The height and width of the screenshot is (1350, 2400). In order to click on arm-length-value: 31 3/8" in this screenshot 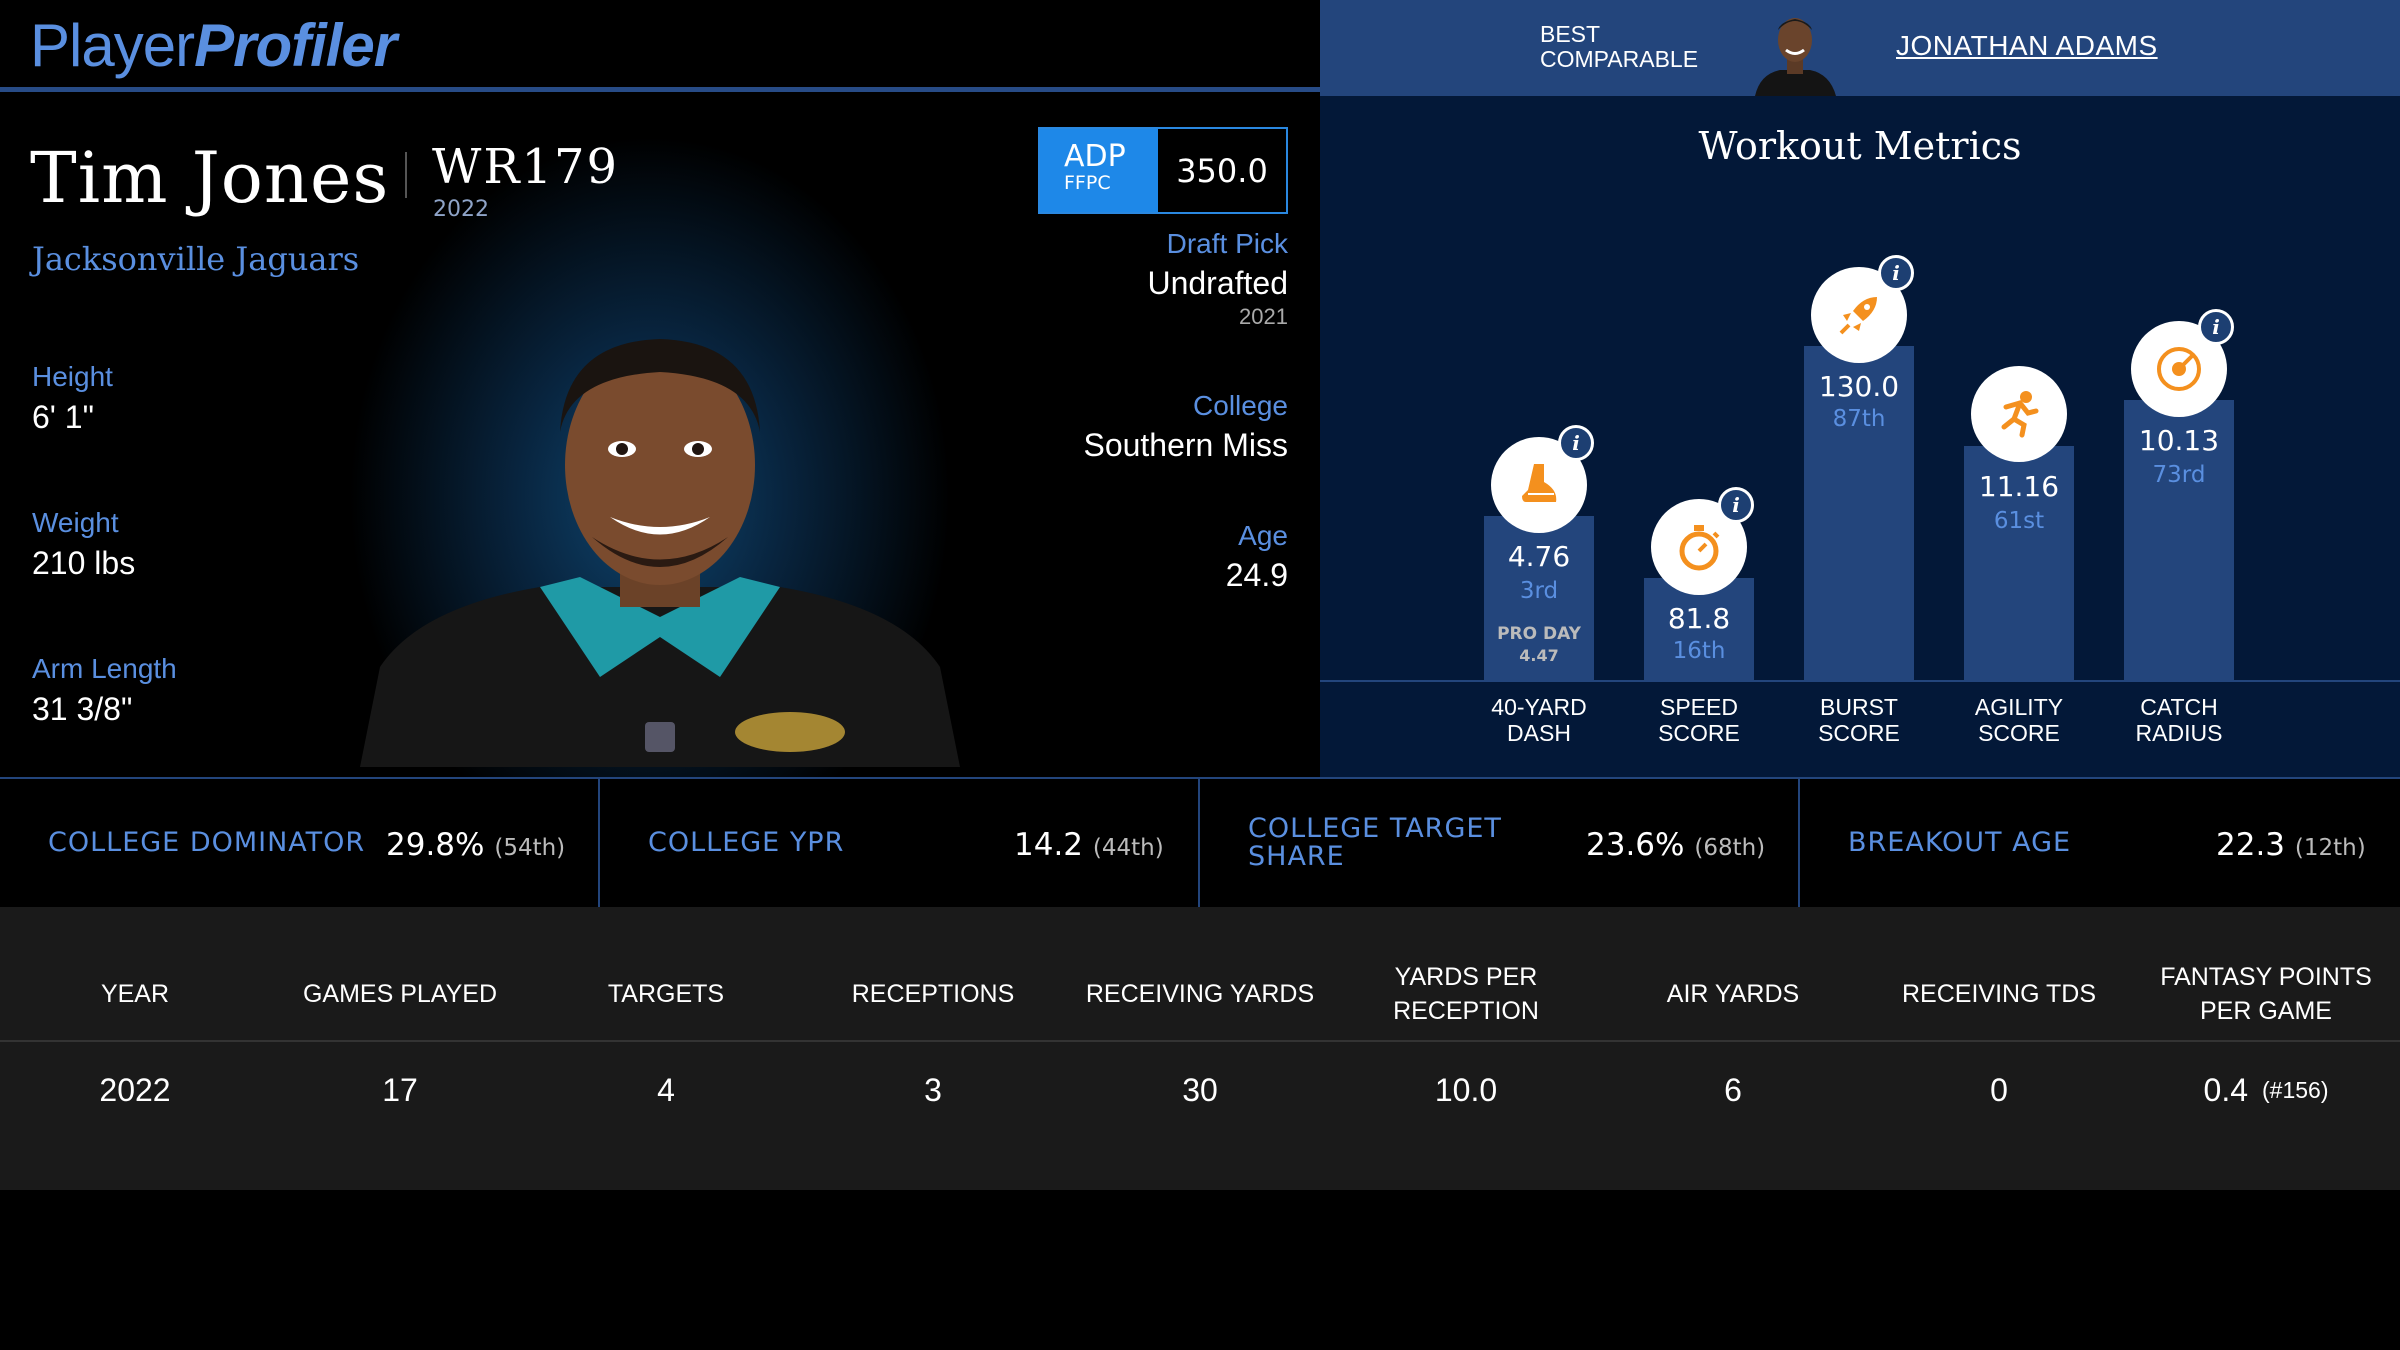, I will do `click(82, 709)`.